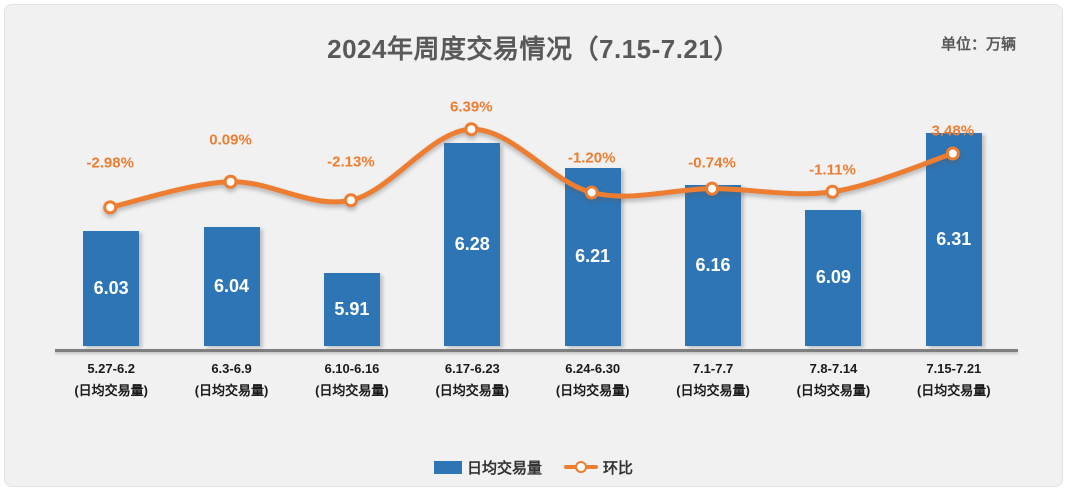 The width and height of the screenshot is (1067, 491). What do you see at coordinates (447, 467) in the screenshot?
I see `bar-swatch-icon` at bounding box center [447, 467].